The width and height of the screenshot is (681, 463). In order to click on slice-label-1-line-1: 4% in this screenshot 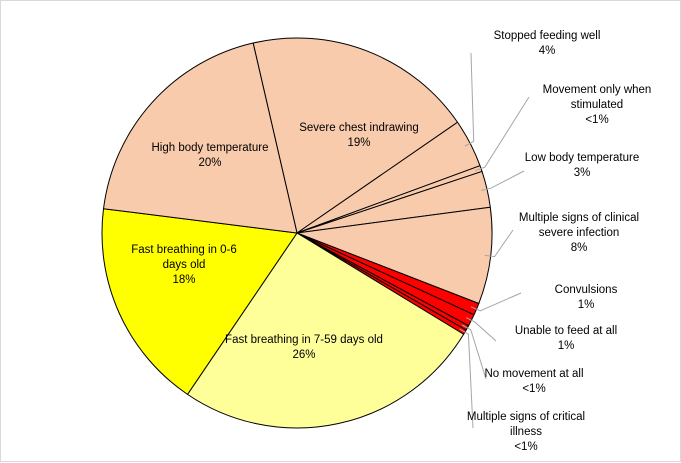, I will do `click(547, 51)`.